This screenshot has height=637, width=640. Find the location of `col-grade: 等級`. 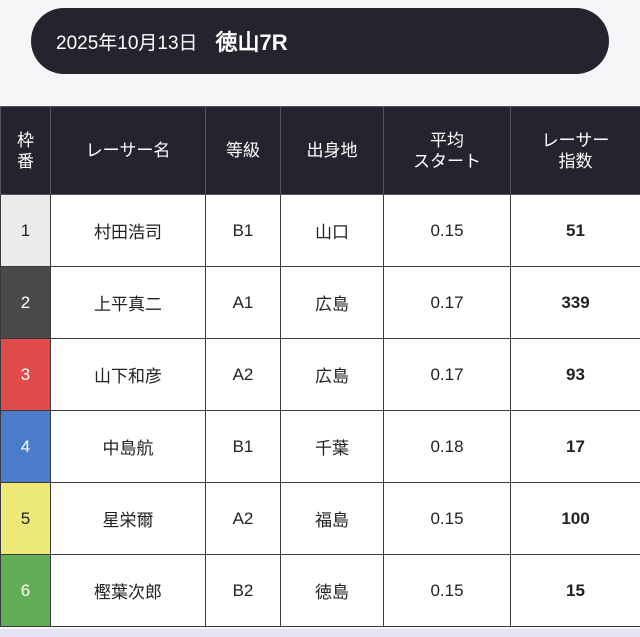

col-grade: 等級 is located at coordinates (243, 150).